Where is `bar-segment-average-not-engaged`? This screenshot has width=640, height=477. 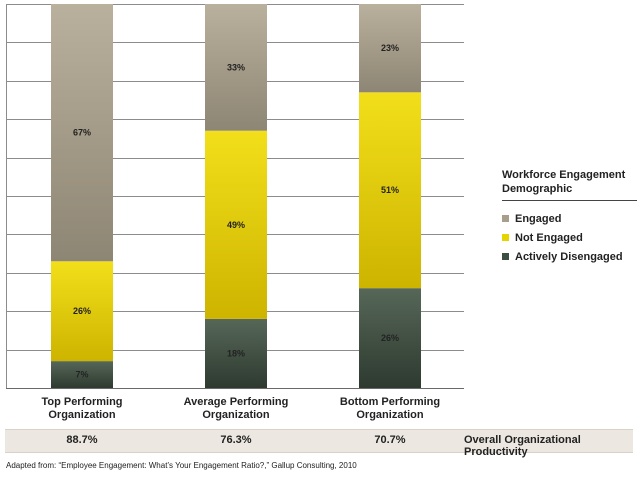
bar-segment-average-not-engaged is located at coordinates (236, 224).